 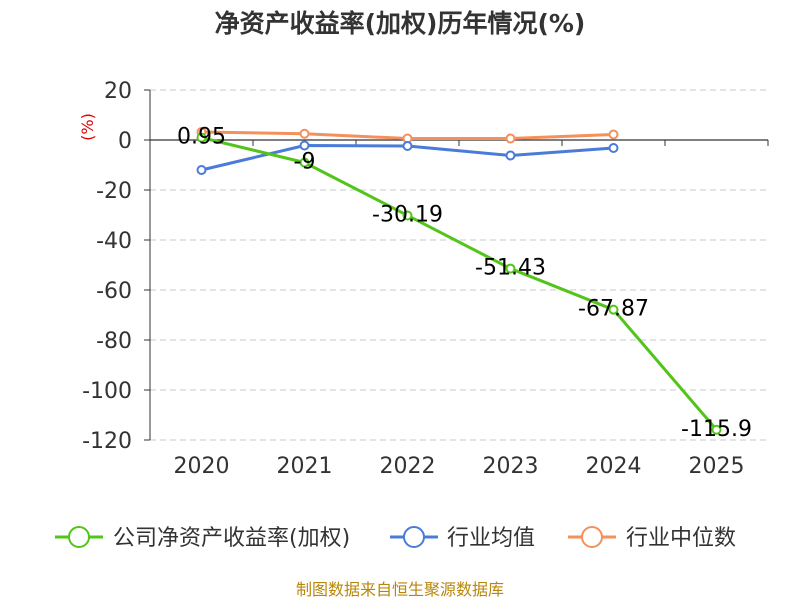 I want to click on legend-item: 行业中位数, so click(x=652, y=538).